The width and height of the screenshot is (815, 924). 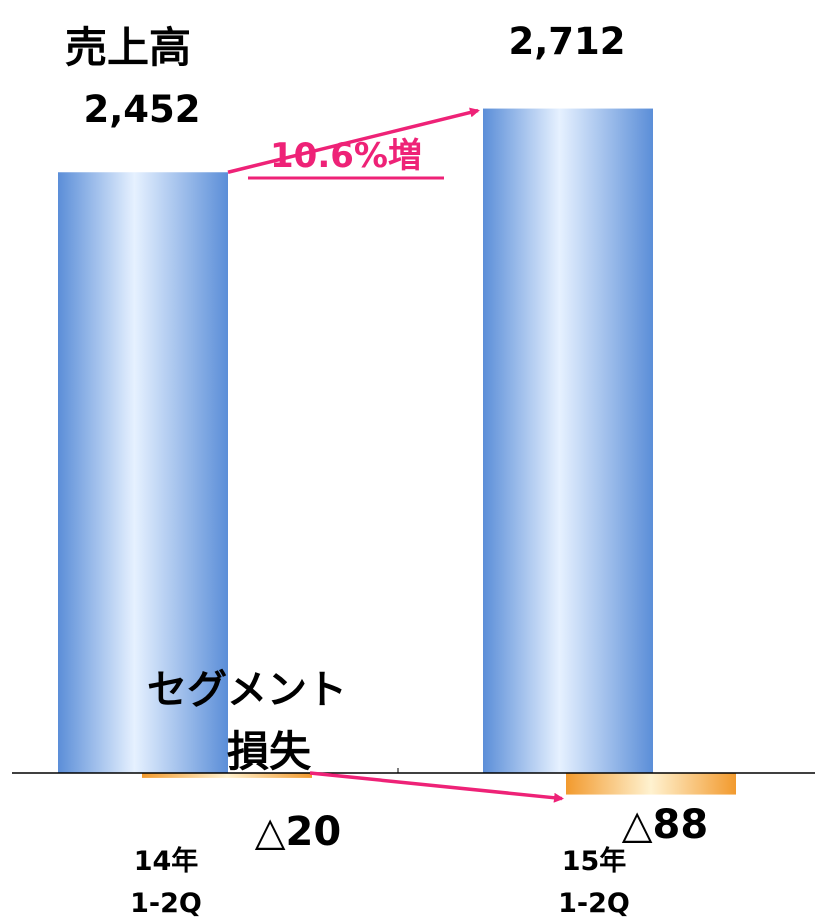 What do you see at coordinates (665, 825) in the screenshot?
I see `loss-value-label-15: △88` at bounding box center [665, 825].